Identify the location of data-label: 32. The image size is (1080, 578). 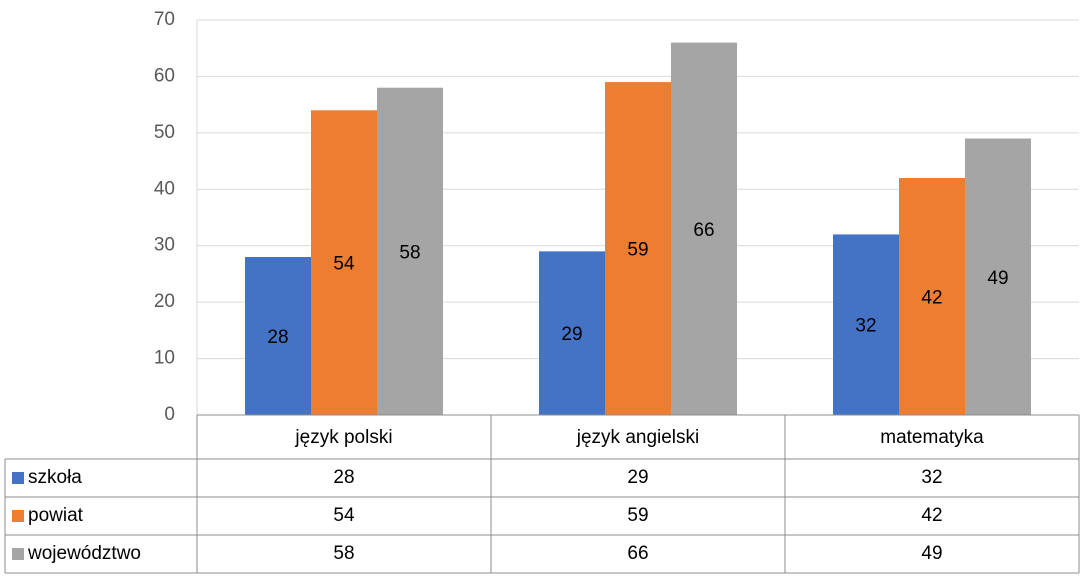
(865, 326).